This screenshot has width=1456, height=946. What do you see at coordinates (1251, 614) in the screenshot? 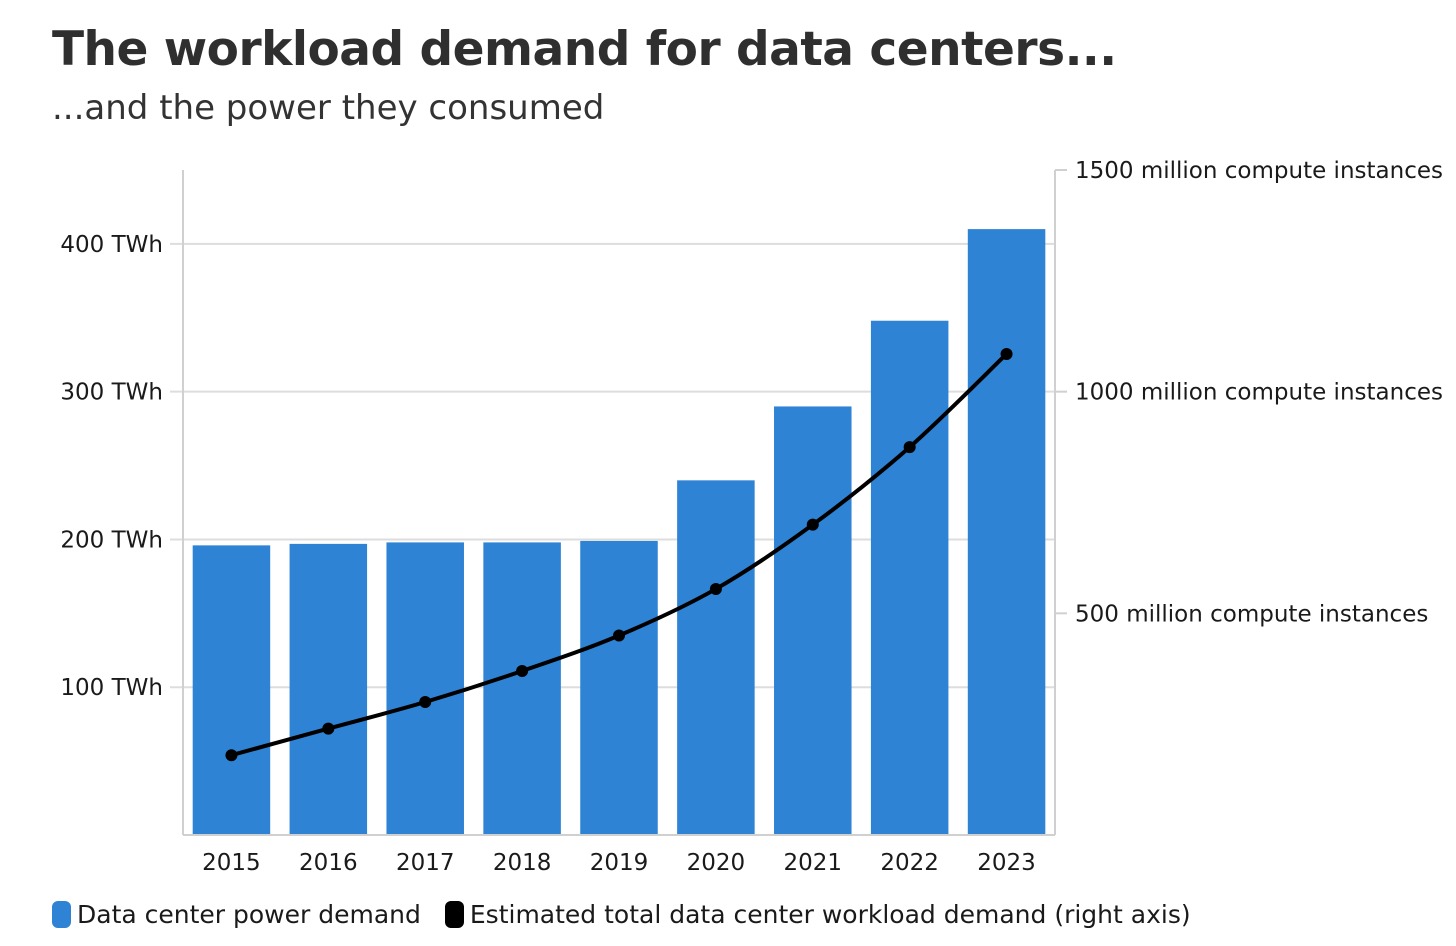
I see `y-right-tick-label: 500 million compute instances` at bounding box center [1251, 614].